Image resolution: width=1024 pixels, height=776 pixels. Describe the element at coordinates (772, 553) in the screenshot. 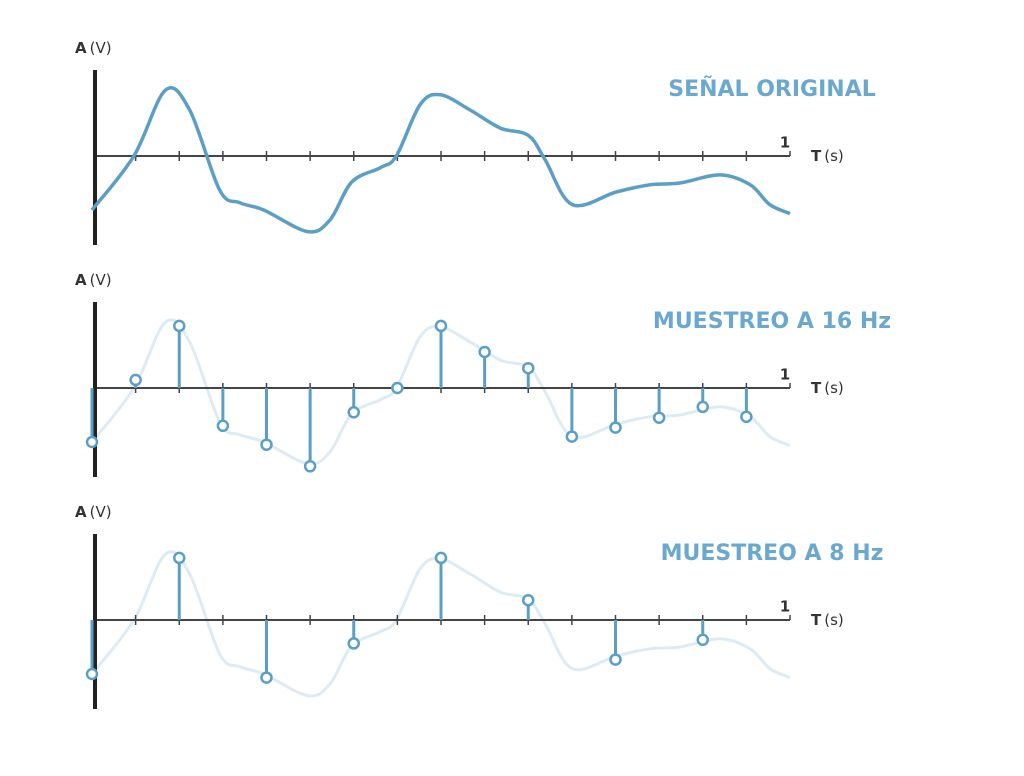

I see `chart-title: MUESTREO A 8 Hz` at that location.